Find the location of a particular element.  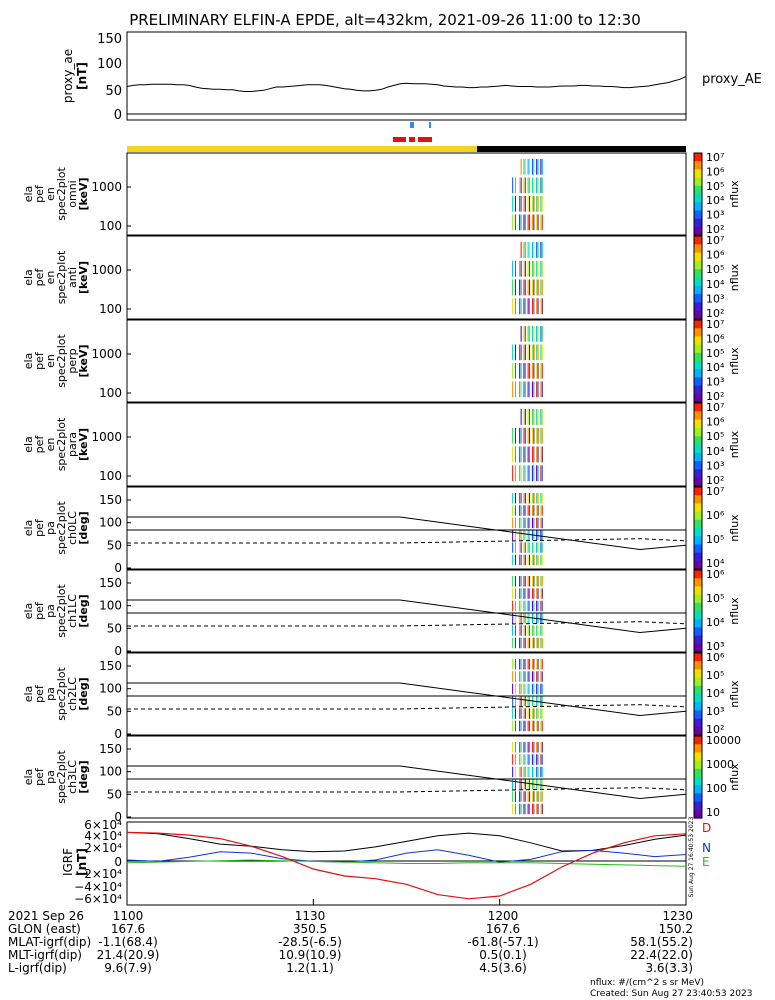

created-stamp: Created: Sun Aug 27 23:40:53 2023 is located at coordinates (671, 994).